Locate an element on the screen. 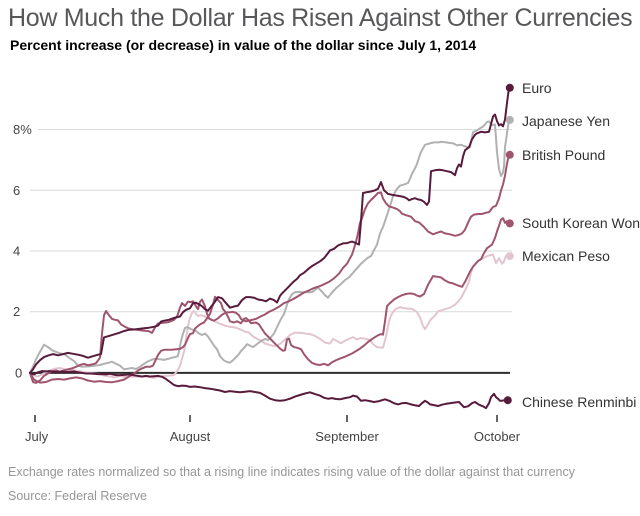 The width and height of the screenshot is (640, 516). svg-text: 6 is located at coordinates (16, 190).